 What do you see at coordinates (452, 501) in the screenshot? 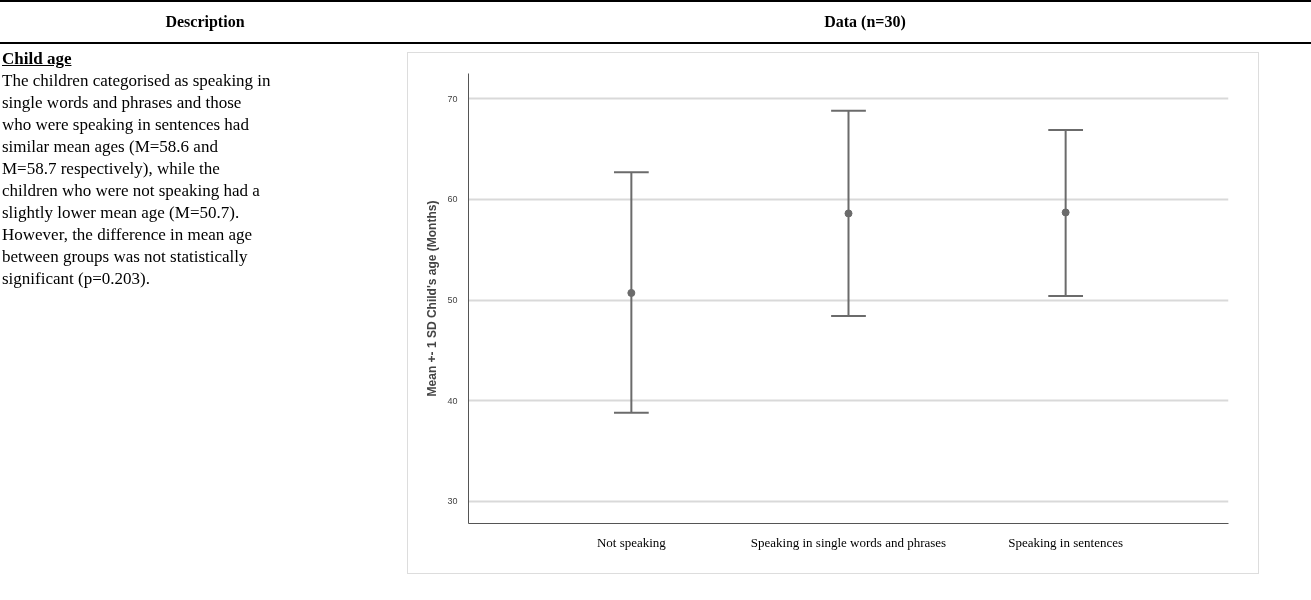
I see `y-tick-label: 30` at bounding box center [452, 501].